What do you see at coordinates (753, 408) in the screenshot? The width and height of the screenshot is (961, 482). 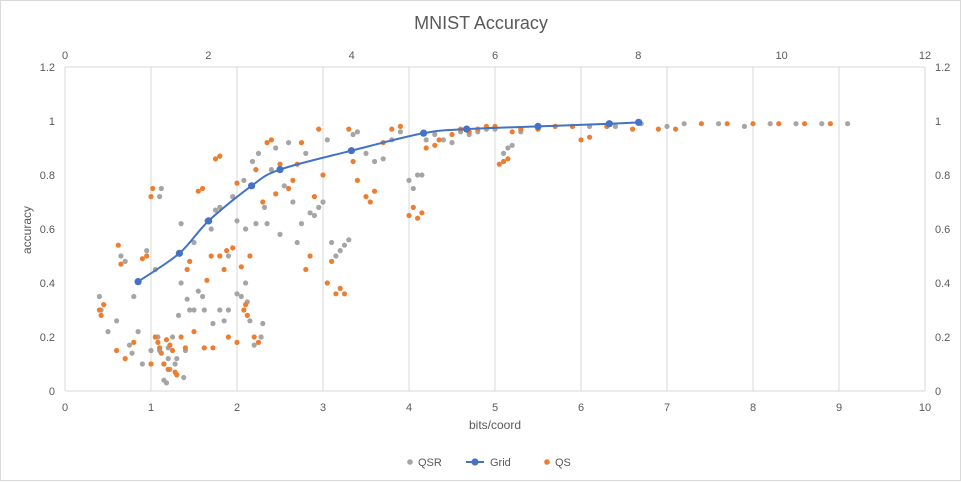 I see `x-tick-label: 8` at bounding box center [753, 408].